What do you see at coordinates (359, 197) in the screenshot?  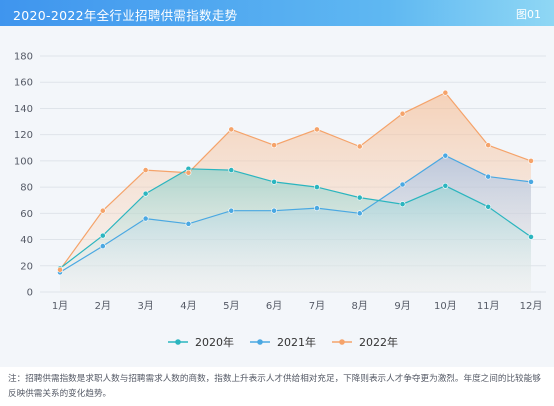 I see `point-2020年-8月` at bounding box center [359, 197].